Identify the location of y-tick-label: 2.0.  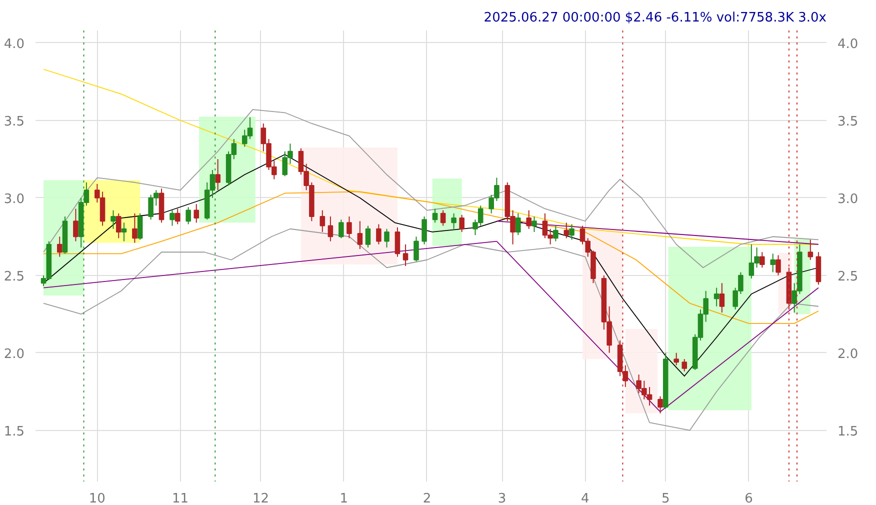
(14, 354).